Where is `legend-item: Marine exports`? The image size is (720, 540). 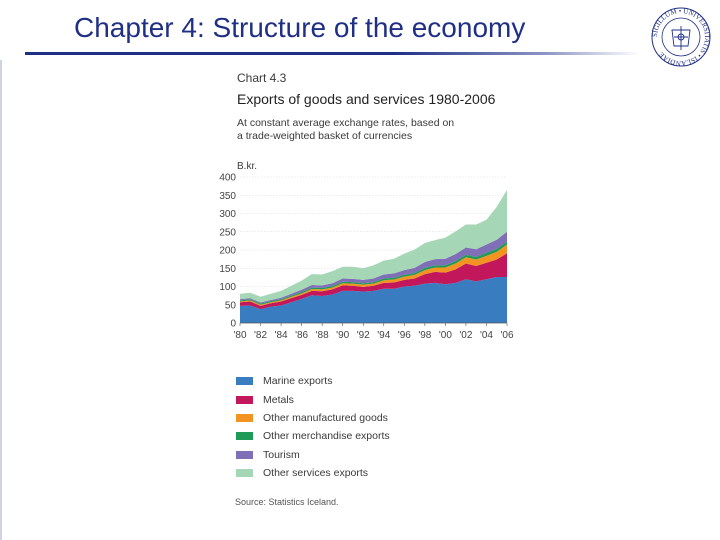 legend-item: Marine exports is located at coordinates (313, 381).